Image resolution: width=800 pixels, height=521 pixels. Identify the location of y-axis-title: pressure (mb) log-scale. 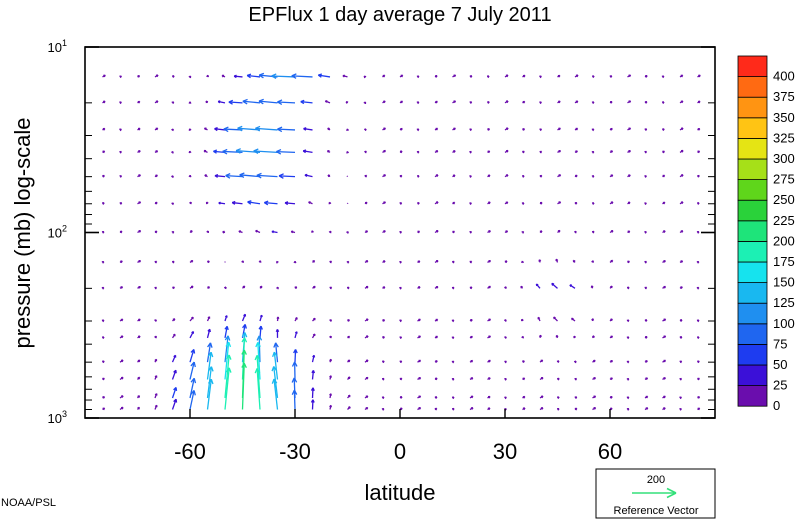
(22, 232).